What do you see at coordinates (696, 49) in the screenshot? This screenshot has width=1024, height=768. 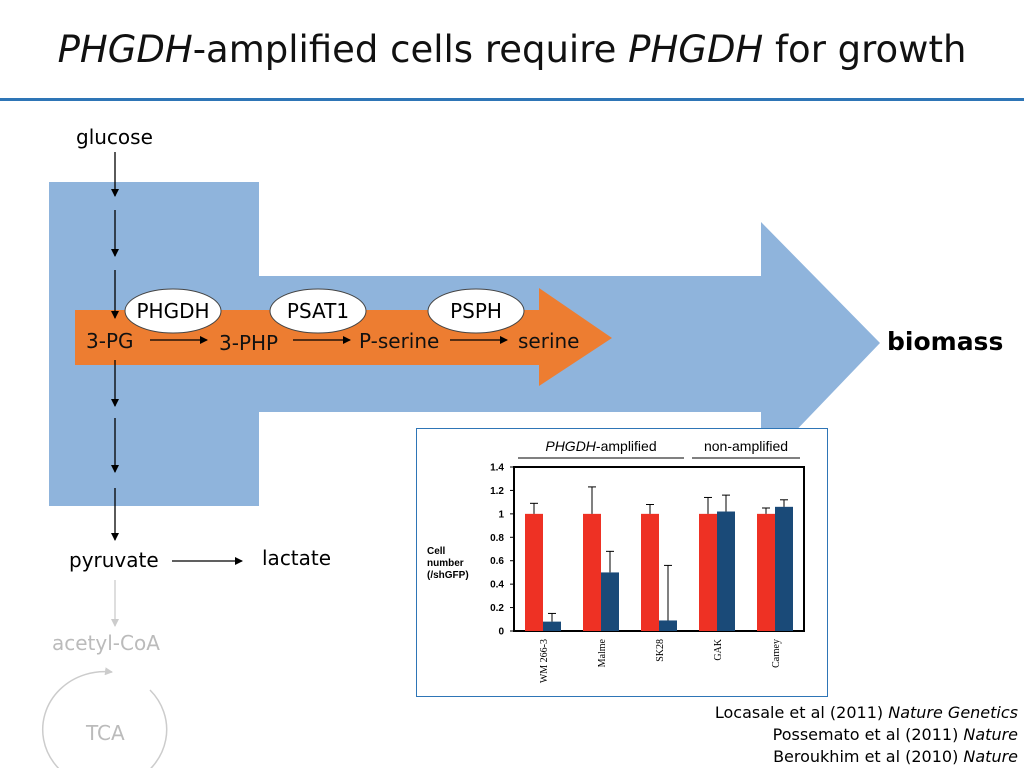 I see `title-gene-2: PHGDH` at bounding box center [696, 49].